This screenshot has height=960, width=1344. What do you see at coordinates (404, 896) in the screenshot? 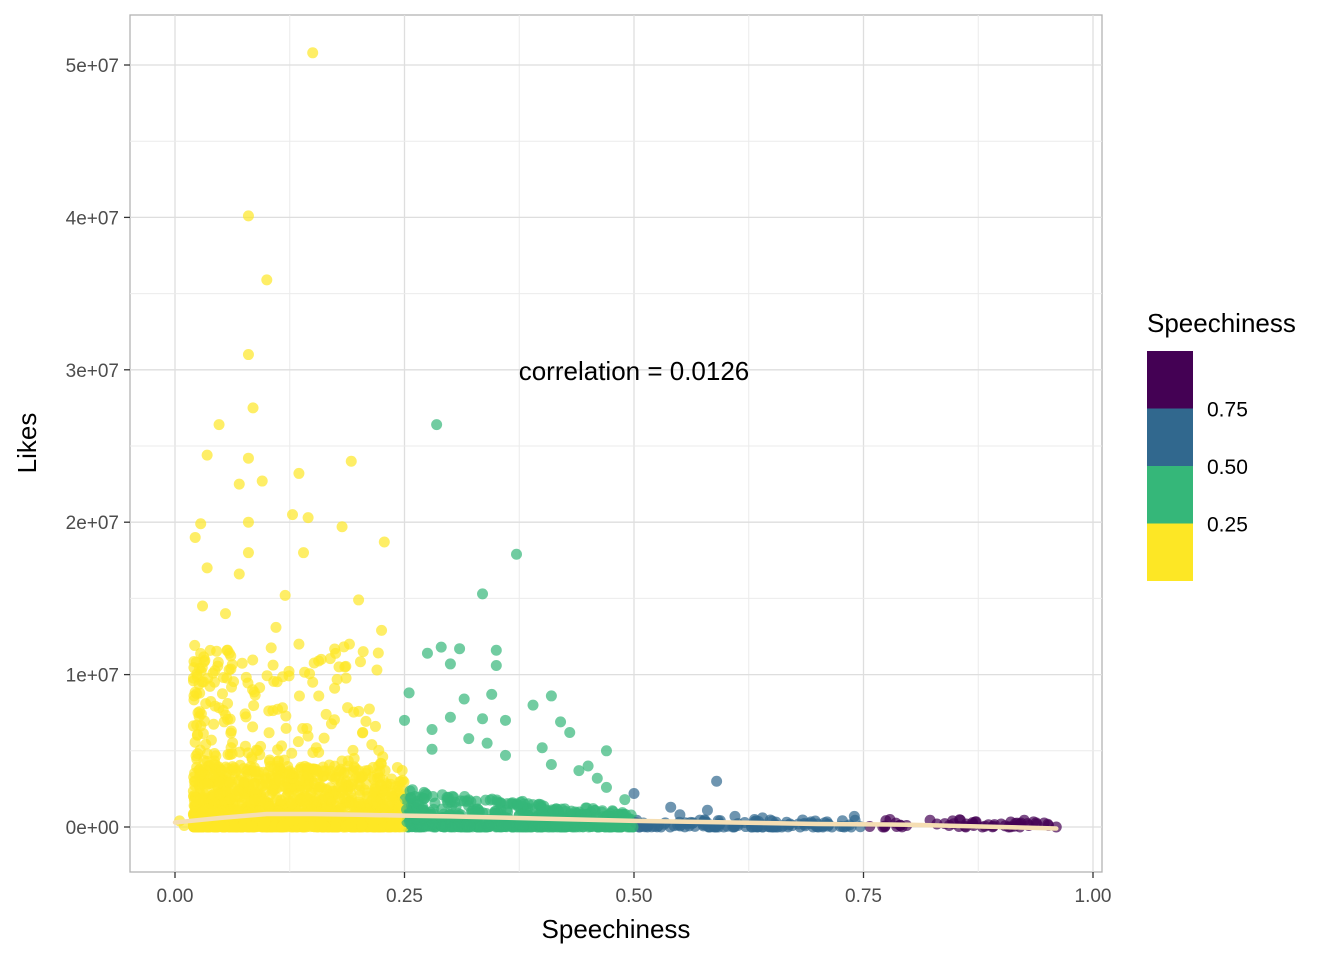
I see `x-tick-label: 0.25` at bounding box center [404, 896].